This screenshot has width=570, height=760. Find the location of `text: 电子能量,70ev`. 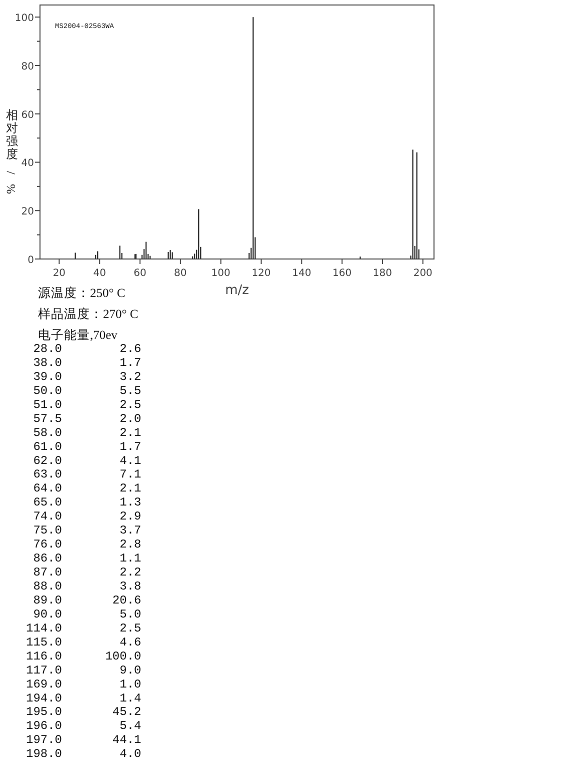

text: 电子能量,70ev is located at coordinates (78, 335).